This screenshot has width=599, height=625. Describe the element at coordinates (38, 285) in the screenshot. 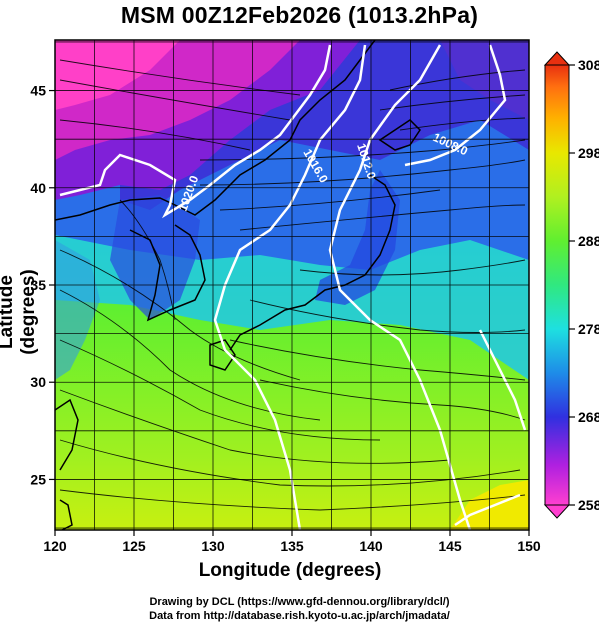

I see `y-tick-label: 35` at that location.